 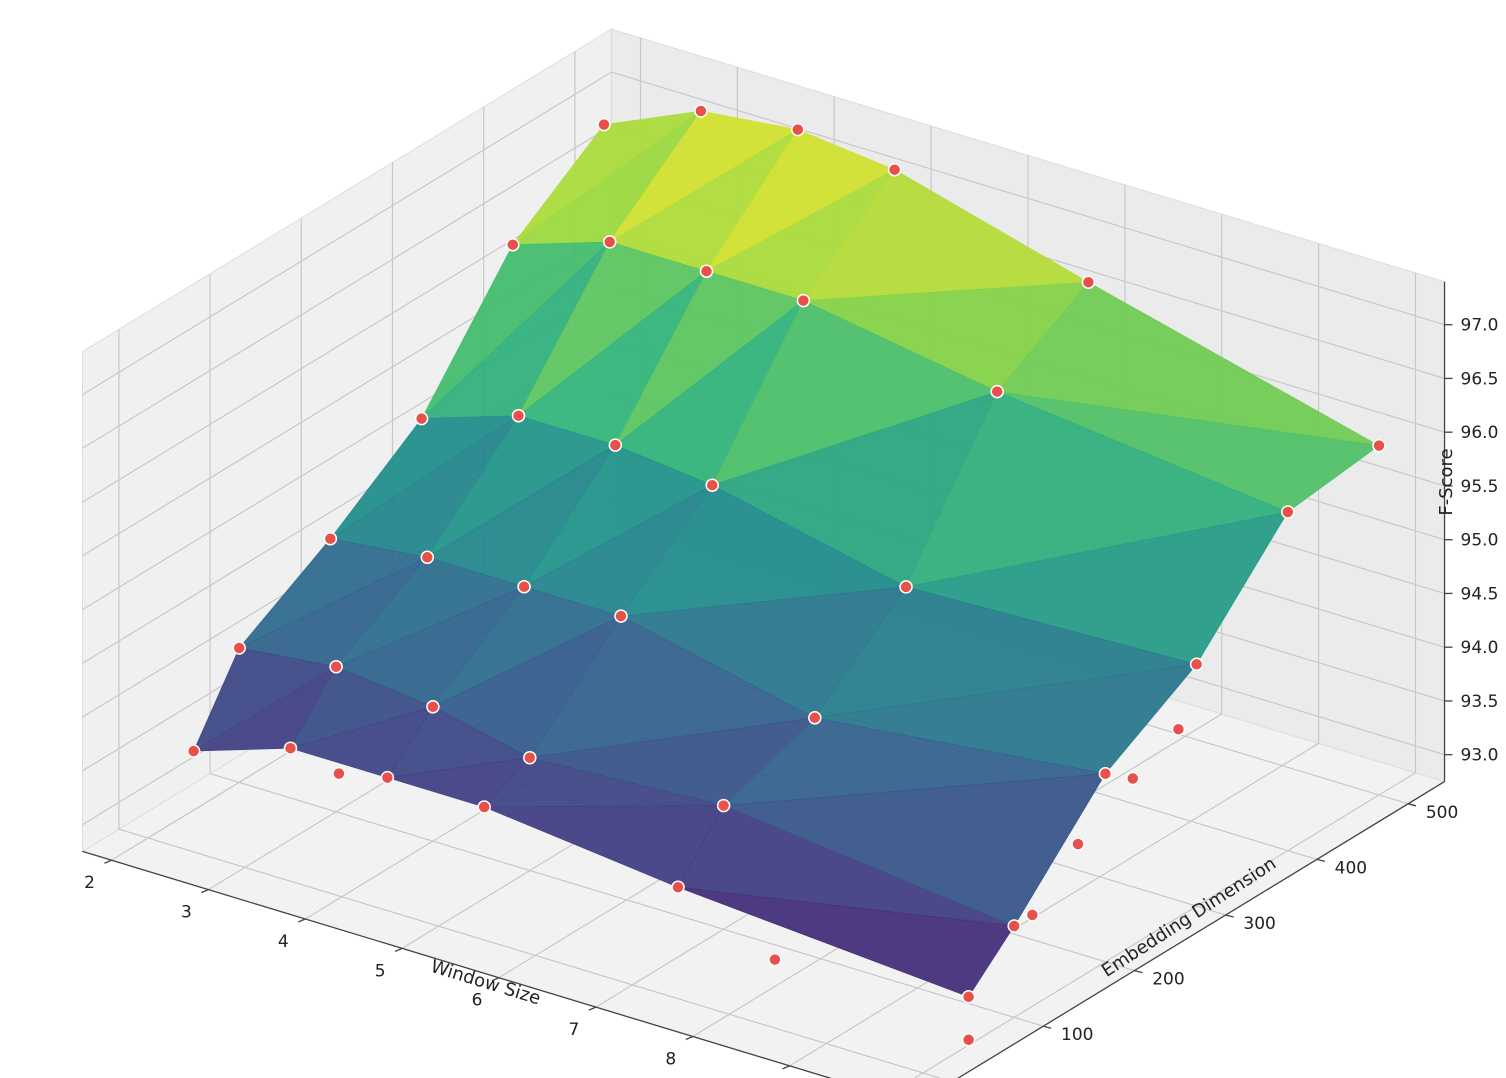 I want to click on z-tick-label: 95.5, so click(x=1480, y=487).